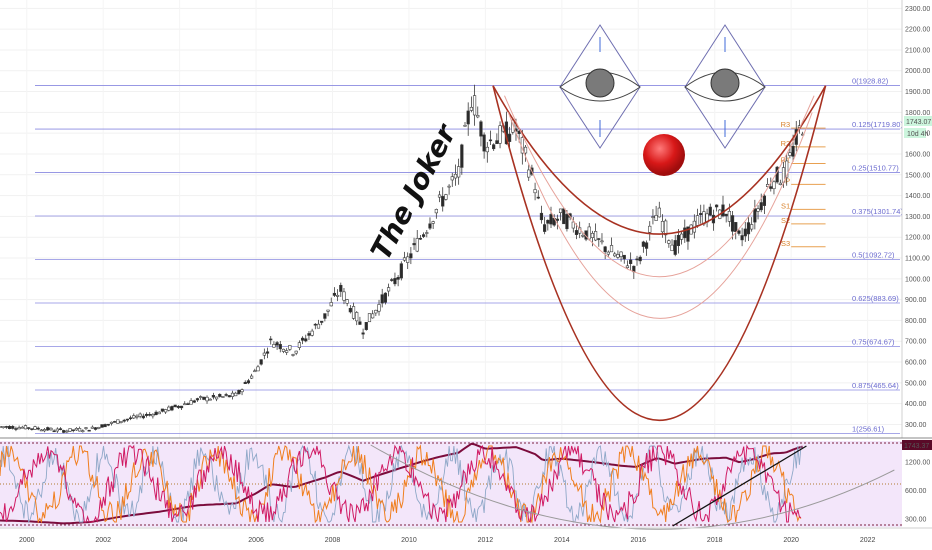  I want to click on indicator-axis: 300.00 600.00 1200.00, so click(917, 491).